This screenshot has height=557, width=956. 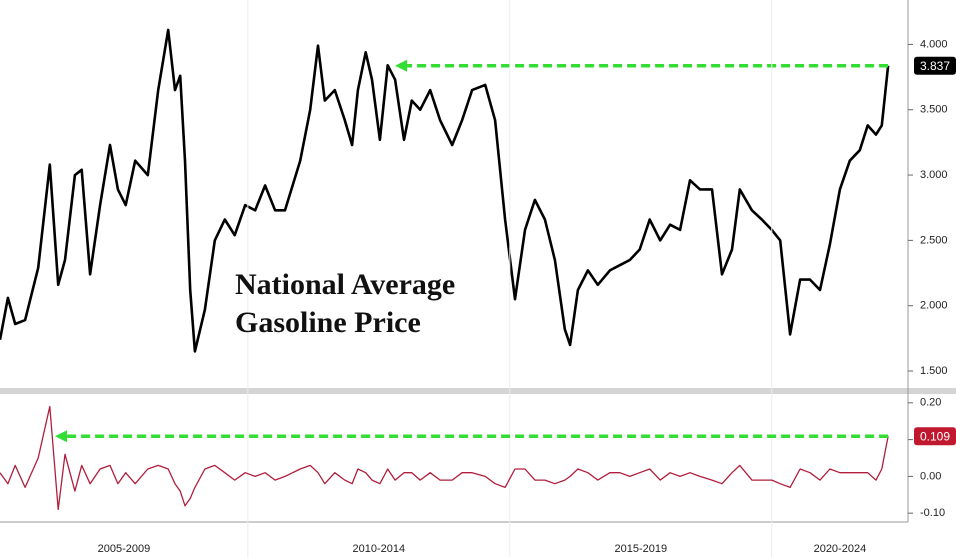 What do you see at coordinates (932, 513) in the screenshot?
I see `y-tick-label: -0.10` at bounding box center [932, 513].